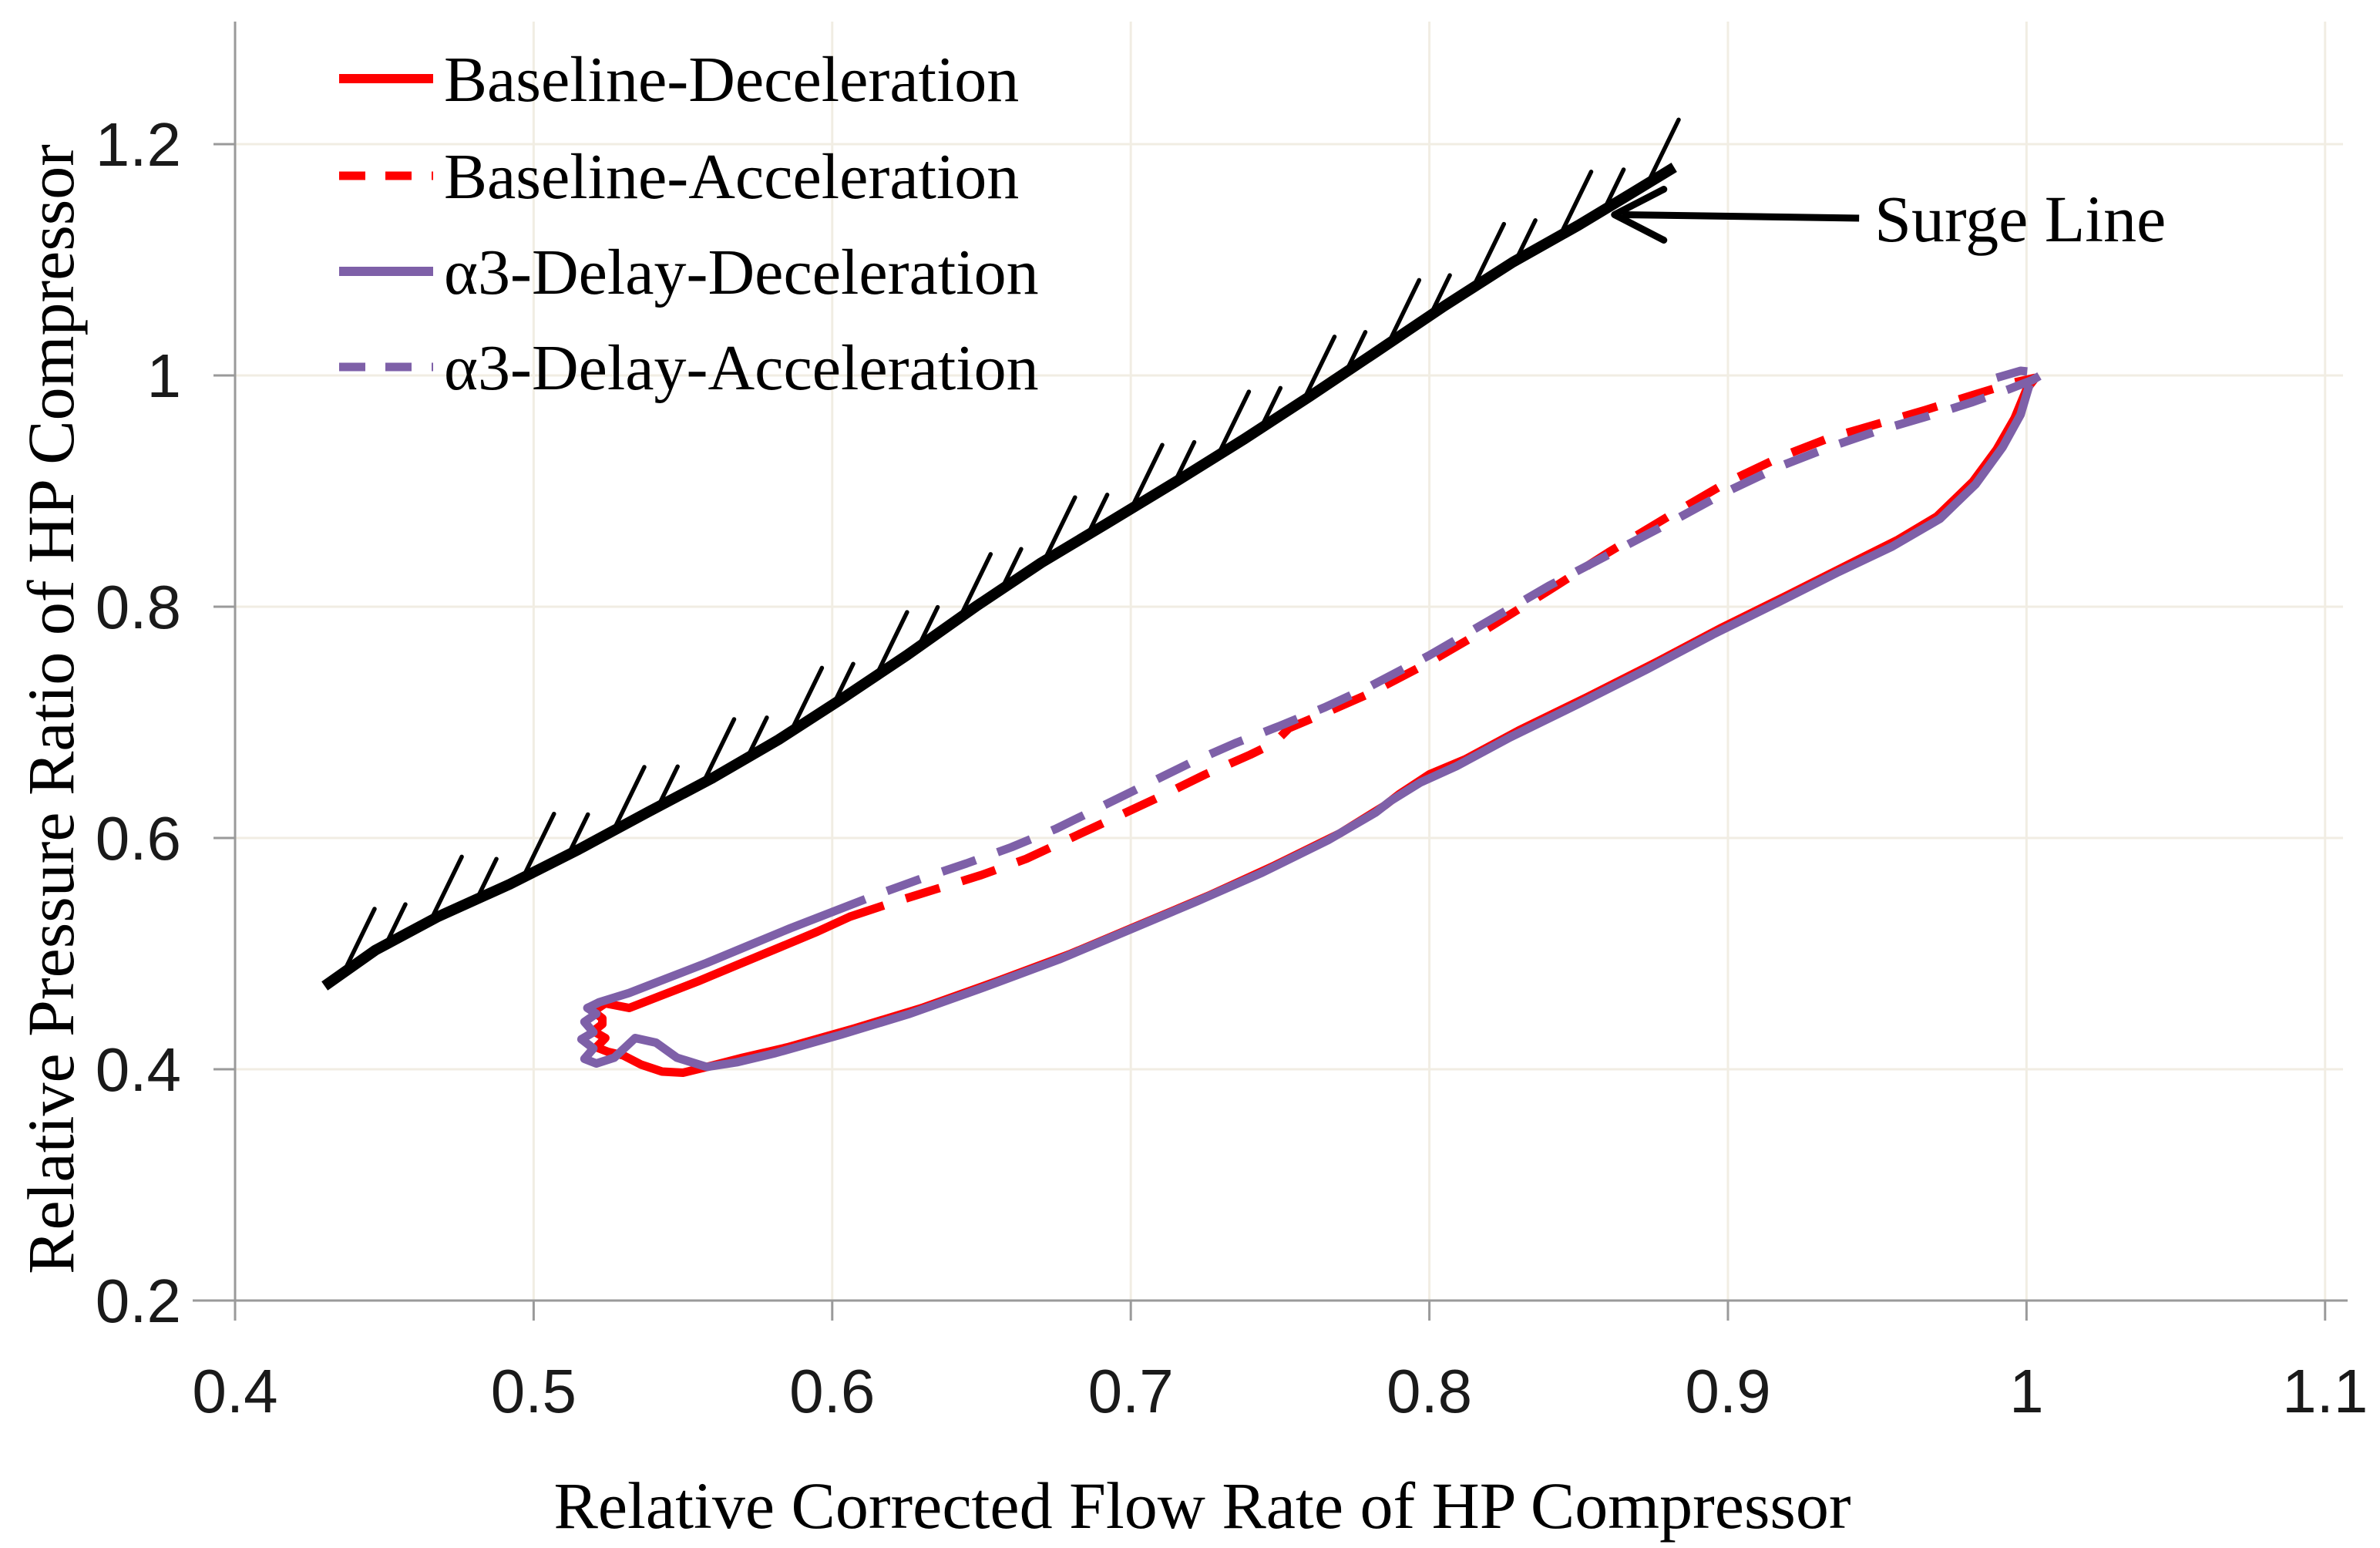  What do you see at coordinates (2020, 219) in the screenshot?
I see `surge-line-annotation: Surge Line` at bounding box center [2020, 219].